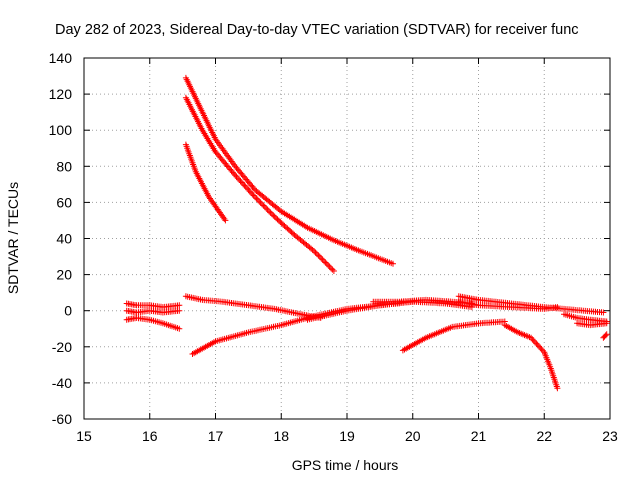 This screenshot has height=480, width=640. I want to click on y-tick-label: 100, so click(61, 130).